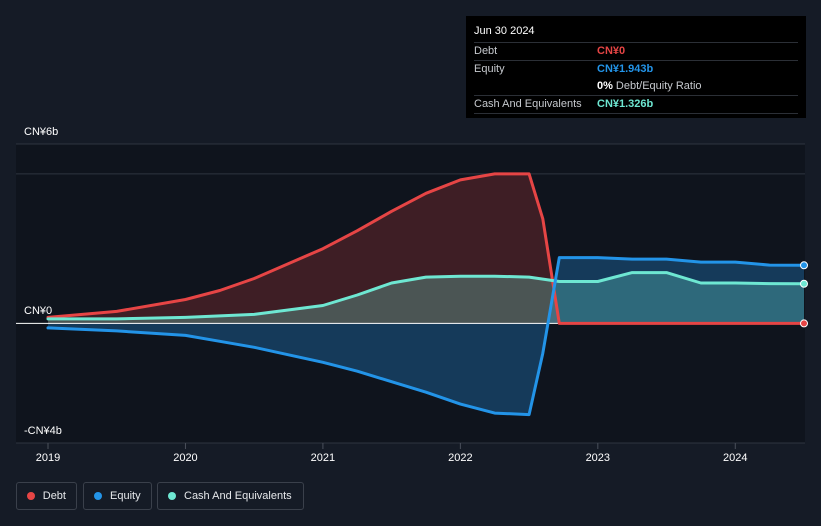 This screenshot has width=821, height=526. What do you see at coordinates (486, 51) in the screenshot?
I see `tooltip-debt-label: Debt` at bounding box center [486, 51].